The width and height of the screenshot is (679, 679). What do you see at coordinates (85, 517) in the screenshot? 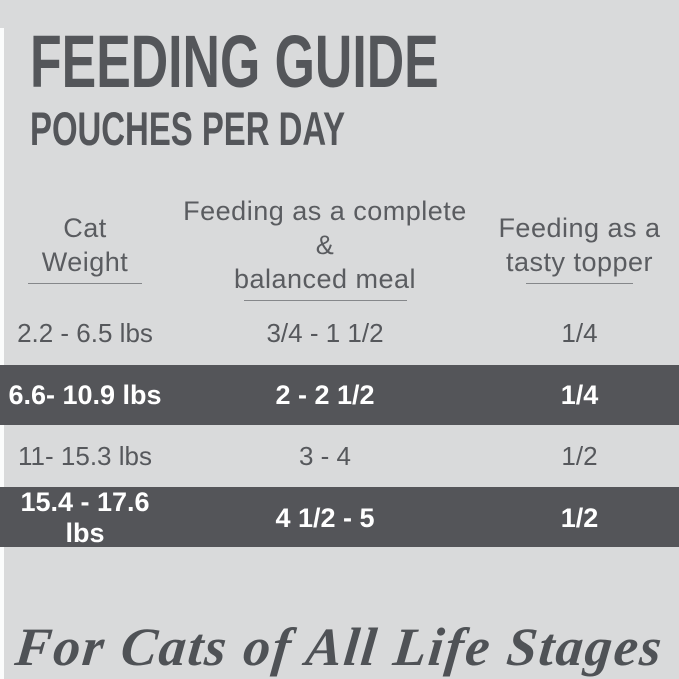
I see `cell-cat-weight: 15.4 - 17.6 lbs` at bounding box center [85, 517].